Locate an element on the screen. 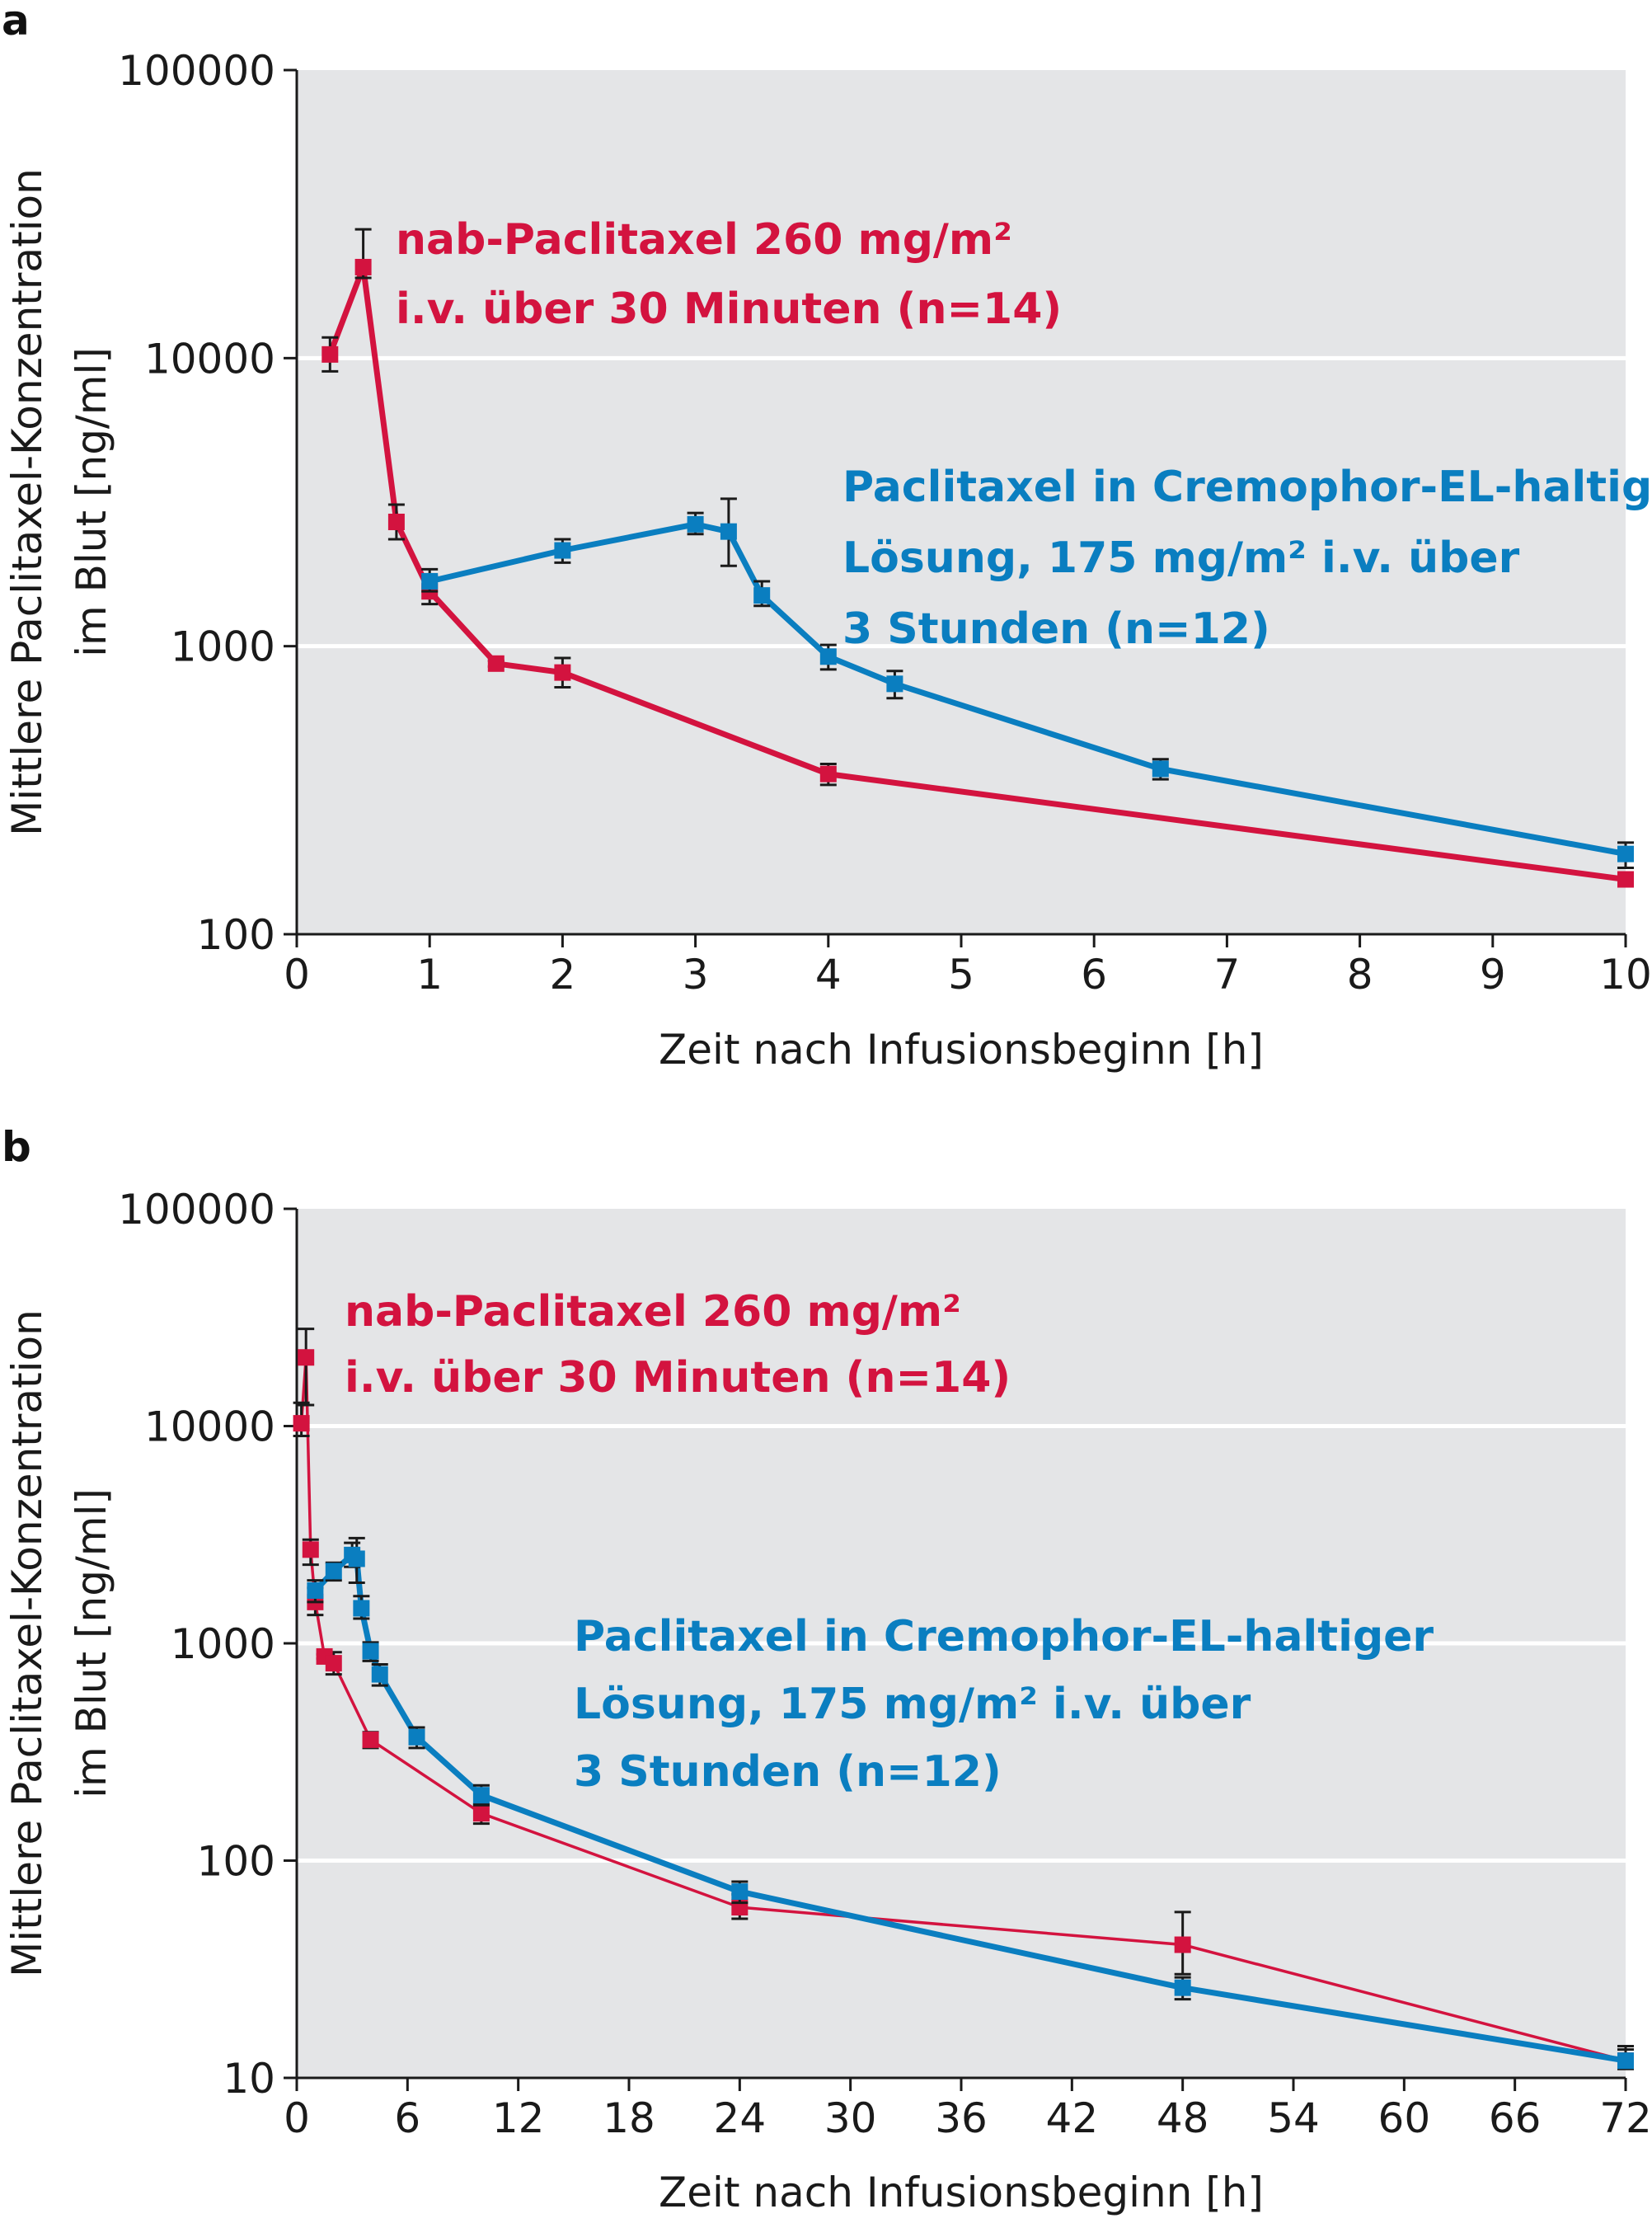 Image resolution: width=1652 pixels, height=2223 pixels. x-tick-label: 12 is located at coordinates (518, 2118).